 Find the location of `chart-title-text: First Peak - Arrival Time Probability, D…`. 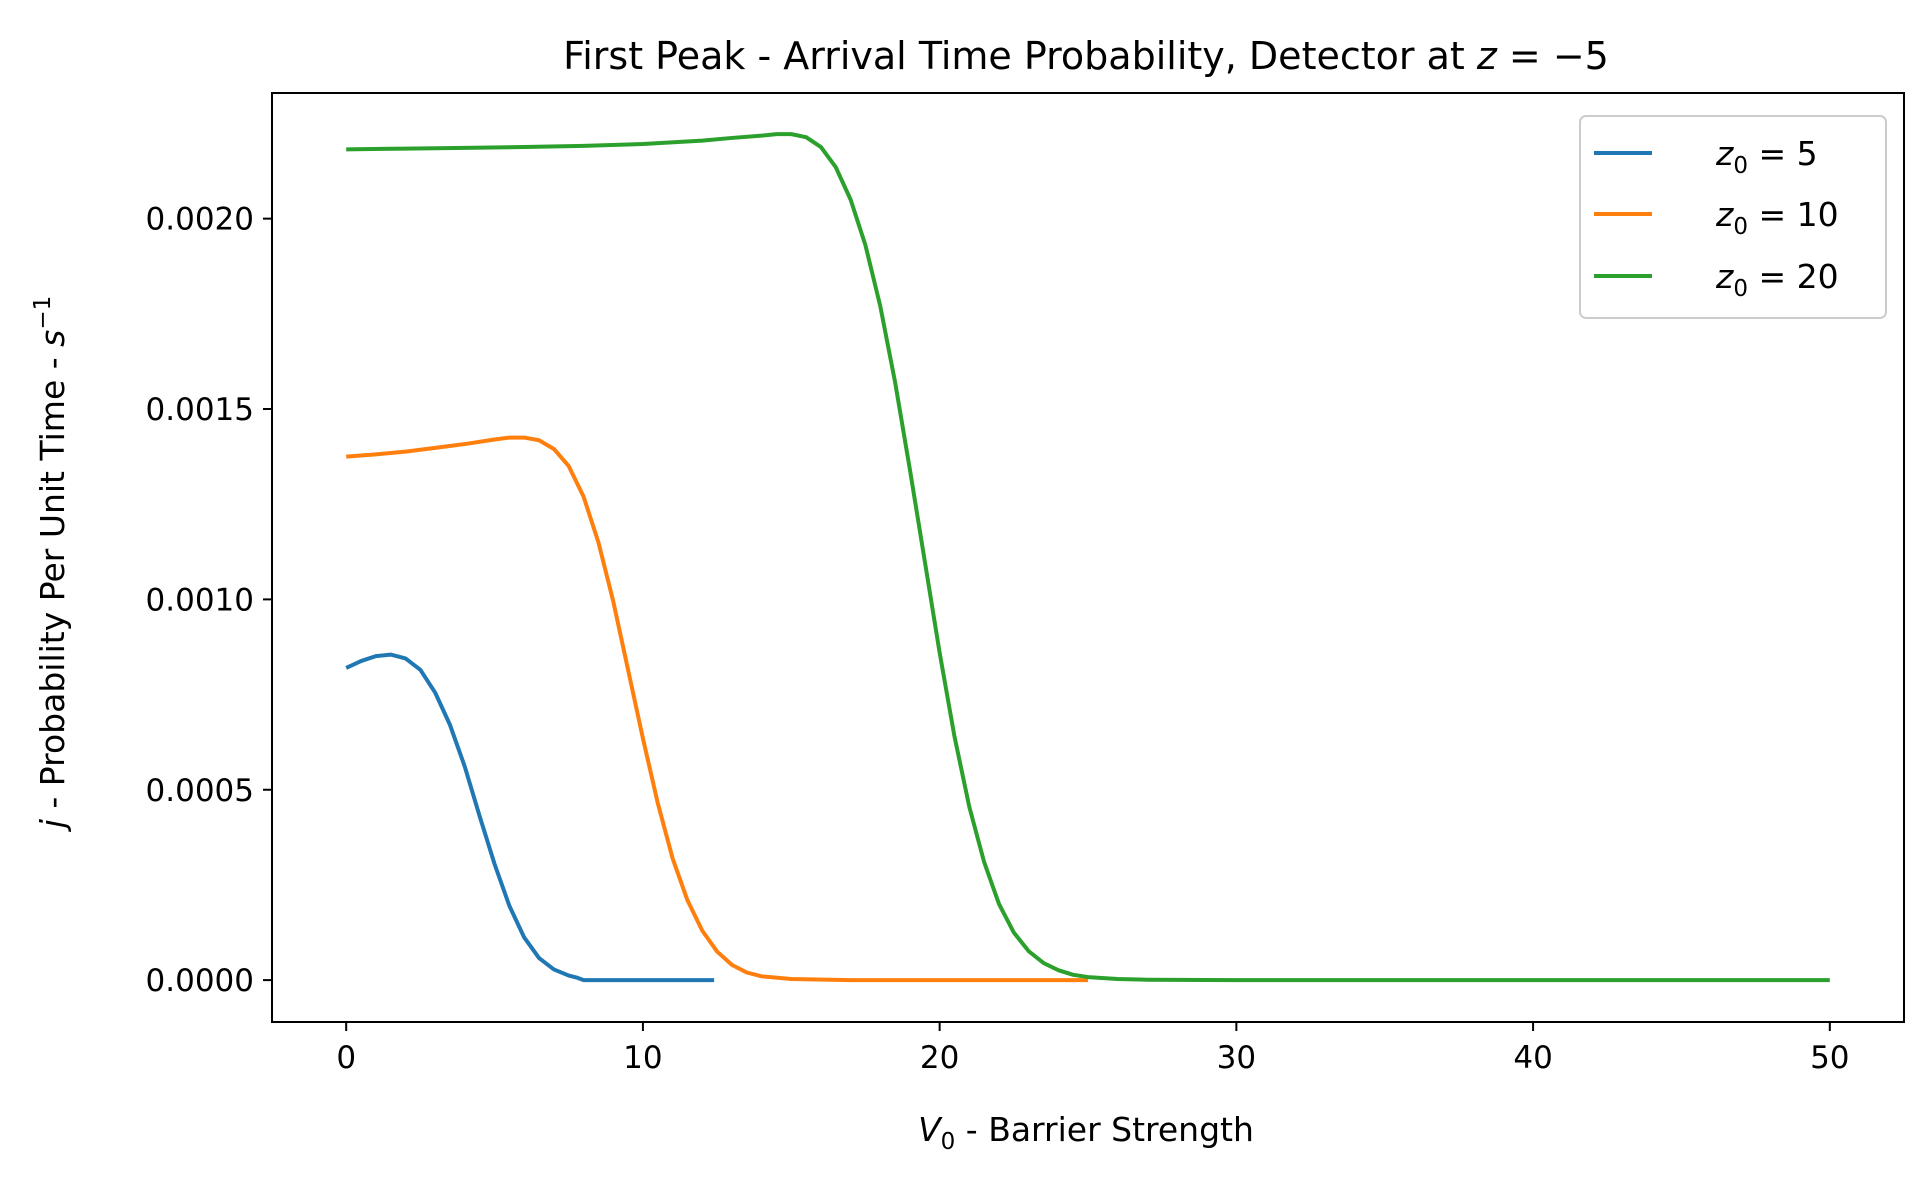

chart-title-text: First Peak - Arrival Time Probability, D… is located at coordinates (1014, 56).